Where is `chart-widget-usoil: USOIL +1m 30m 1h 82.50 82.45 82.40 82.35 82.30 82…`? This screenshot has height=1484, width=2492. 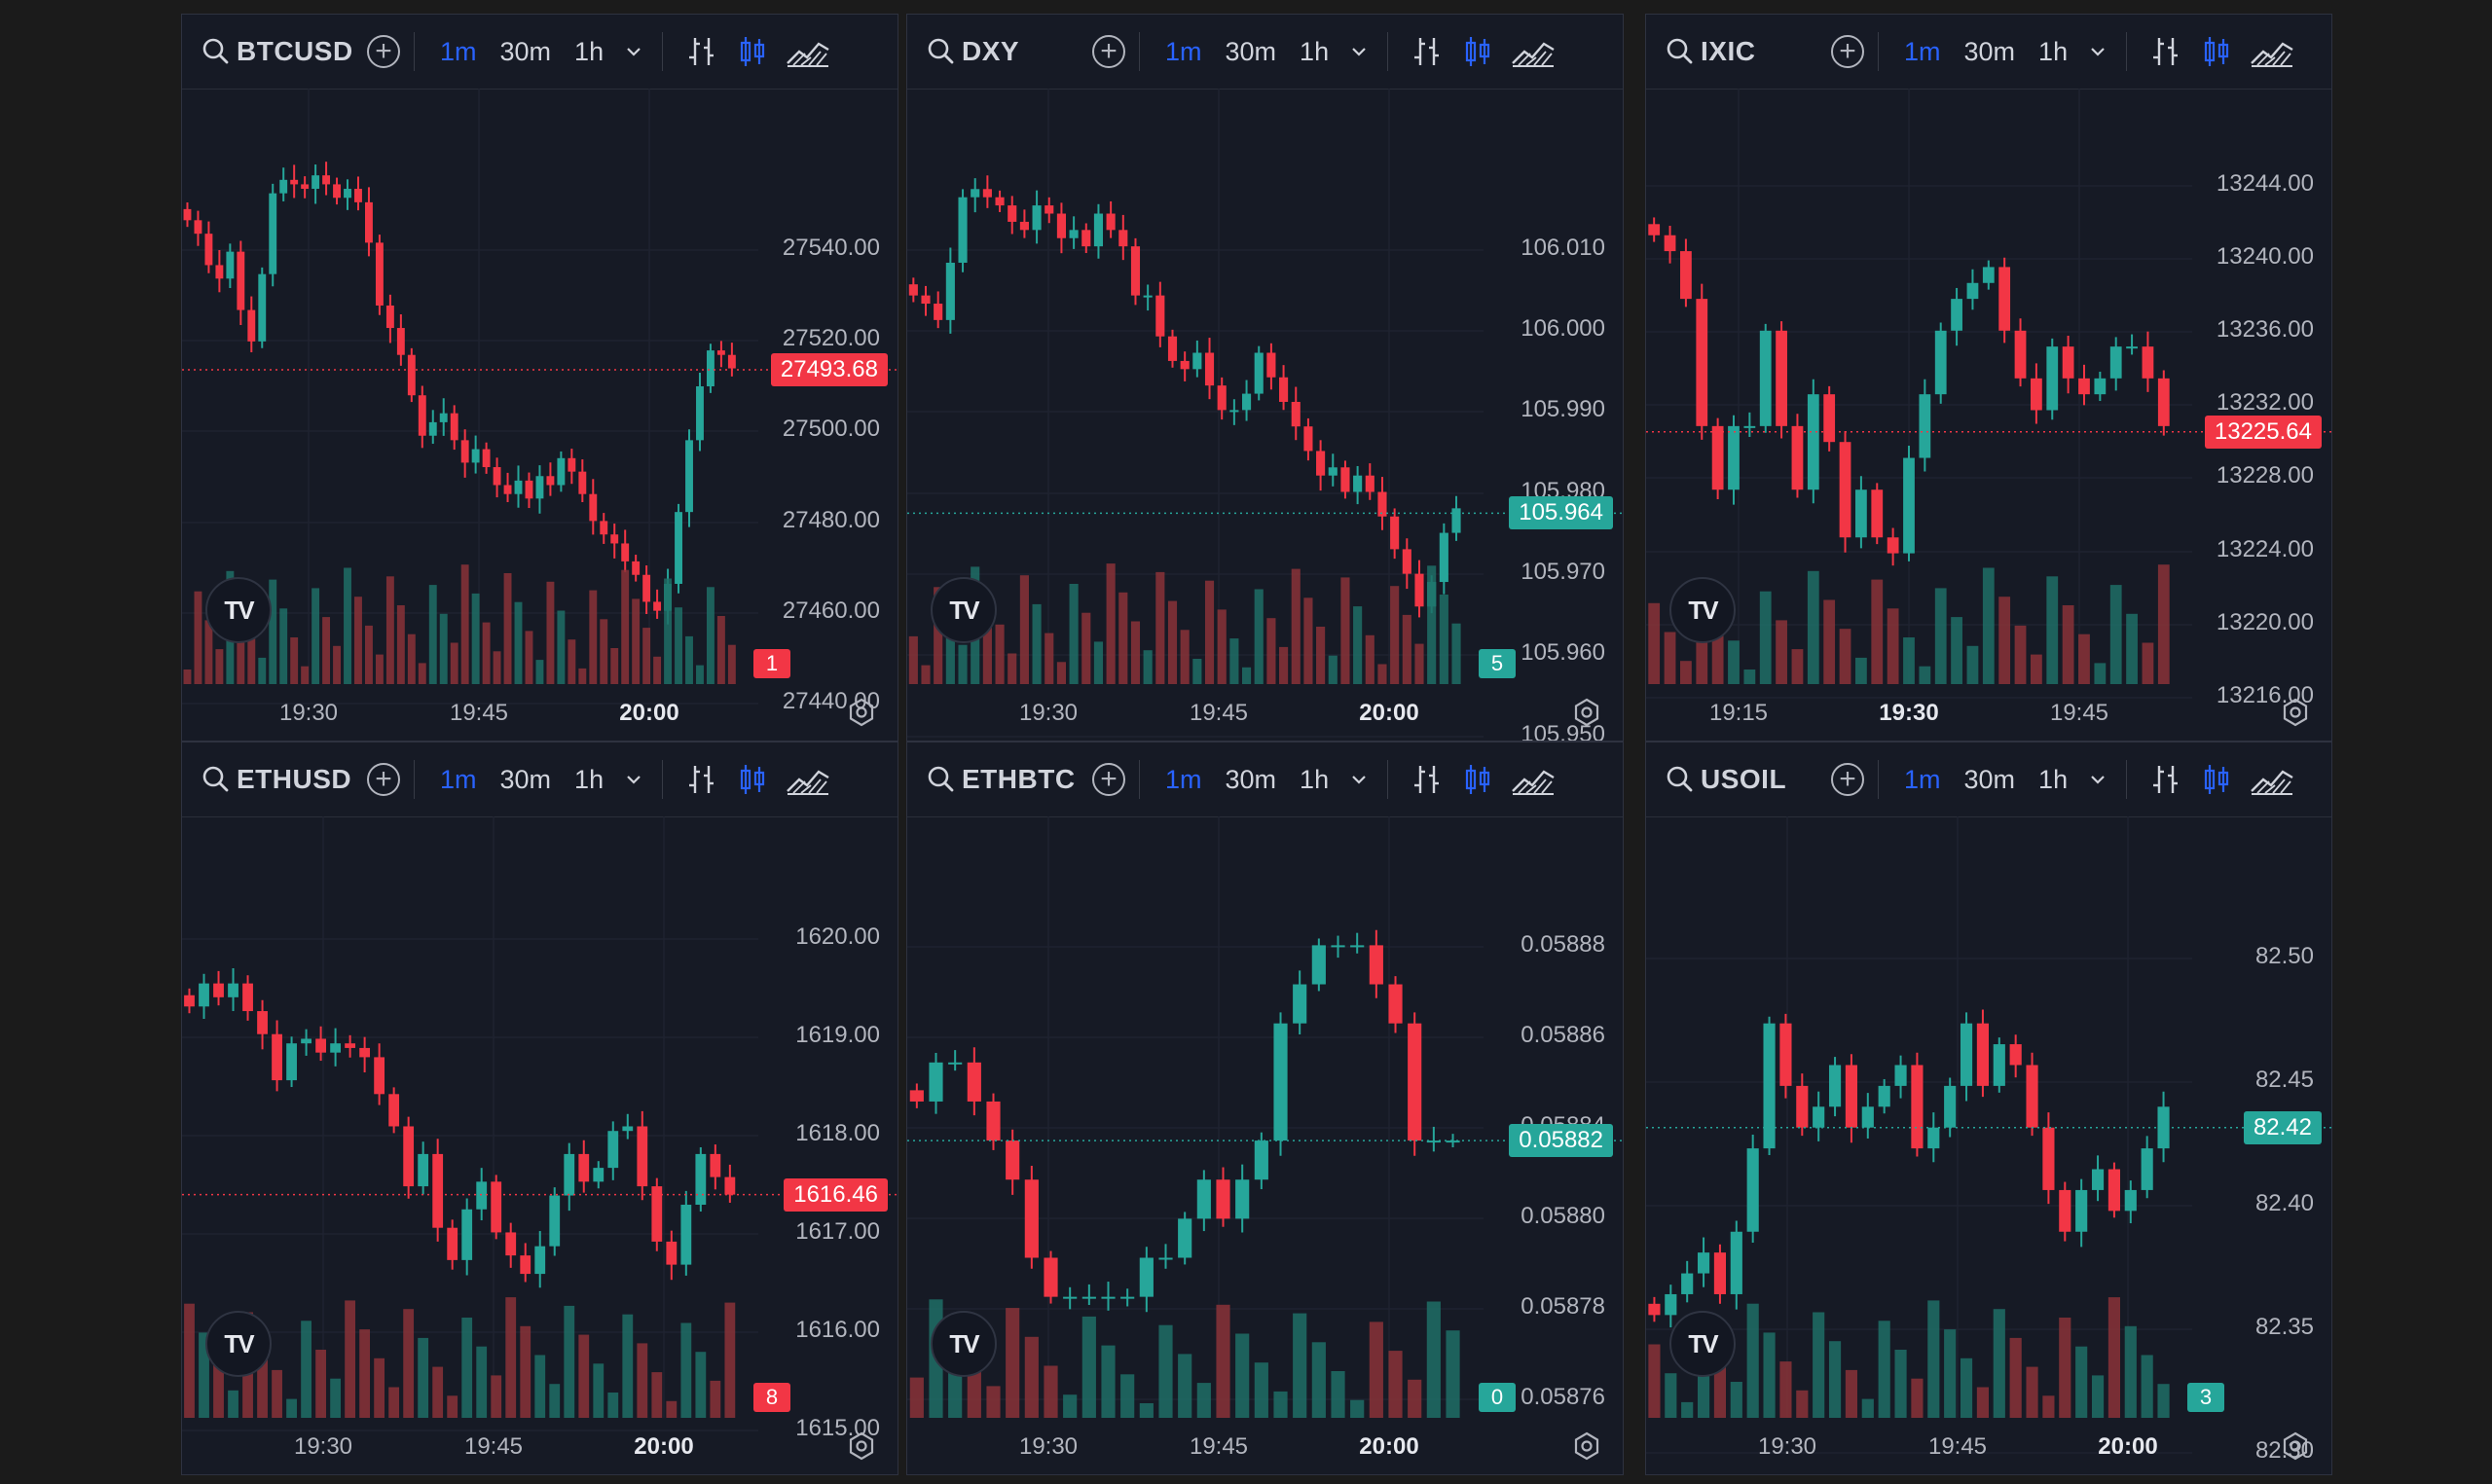
chart-widget-usoil: USOIL +1m 30m 1h 82.50 82.45 82.40 82.35 82.30 82… is located at coordinates (1988, 1109).